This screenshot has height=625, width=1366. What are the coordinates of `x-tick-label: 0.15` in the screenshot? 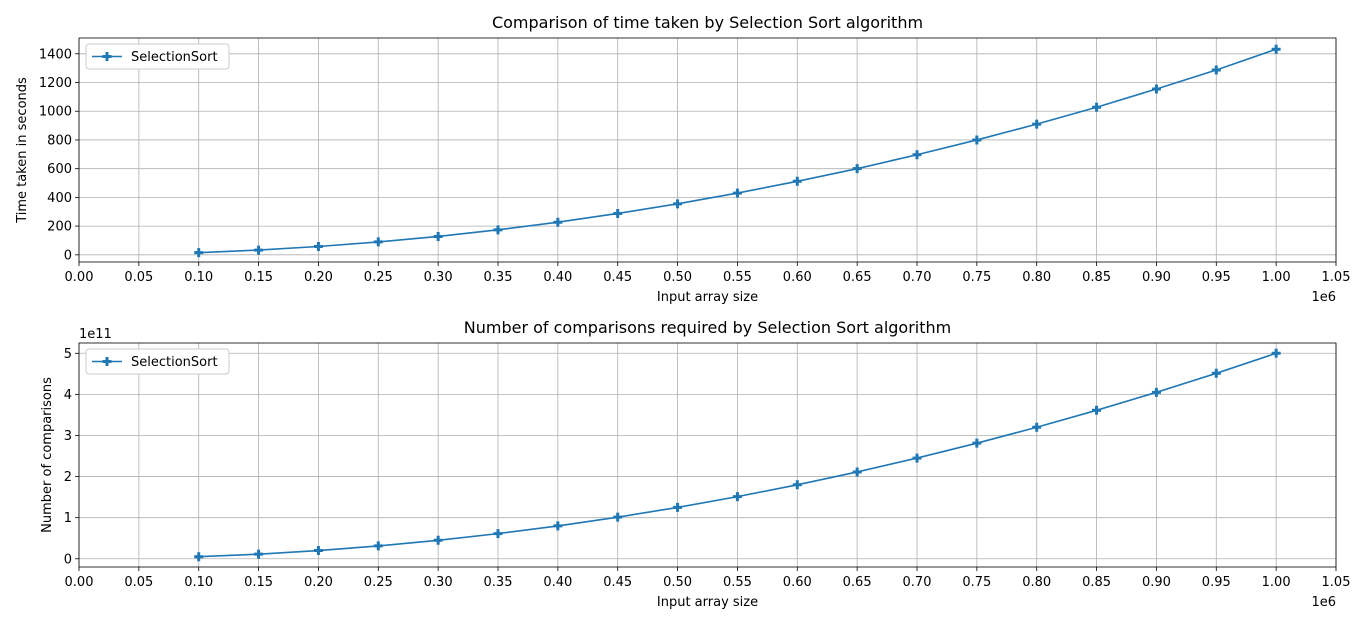 It's located at (258, 582).